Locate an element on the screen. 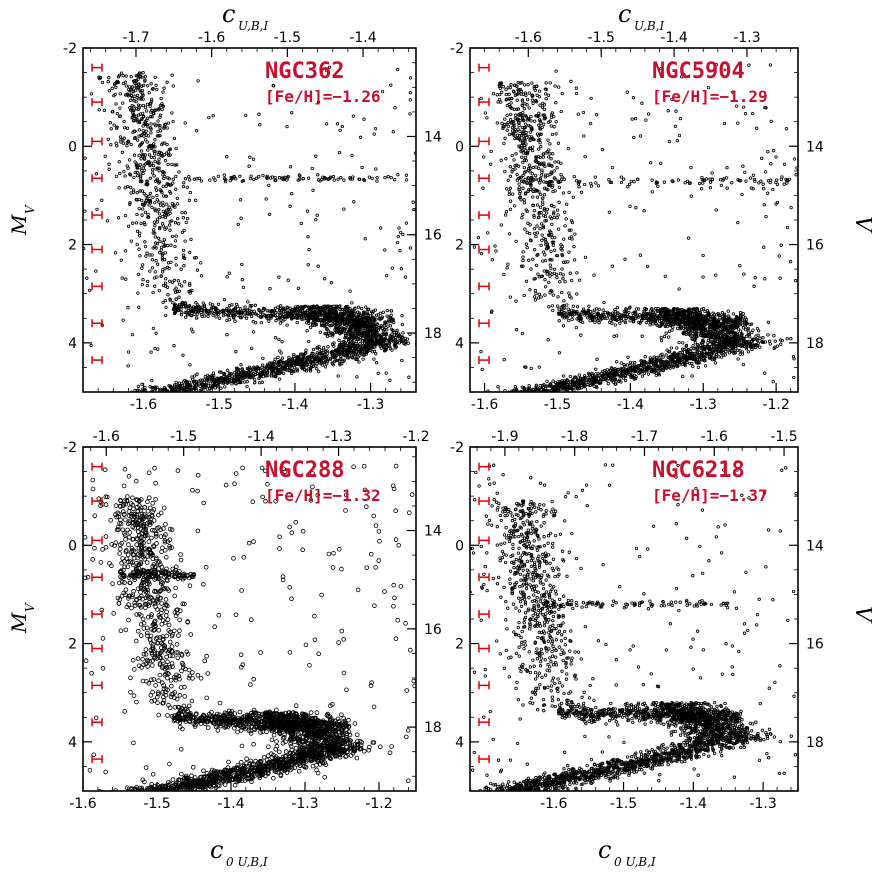 The width and height of the screenshot is (872, 872). scatter-points is located at coordinates (249, 230).